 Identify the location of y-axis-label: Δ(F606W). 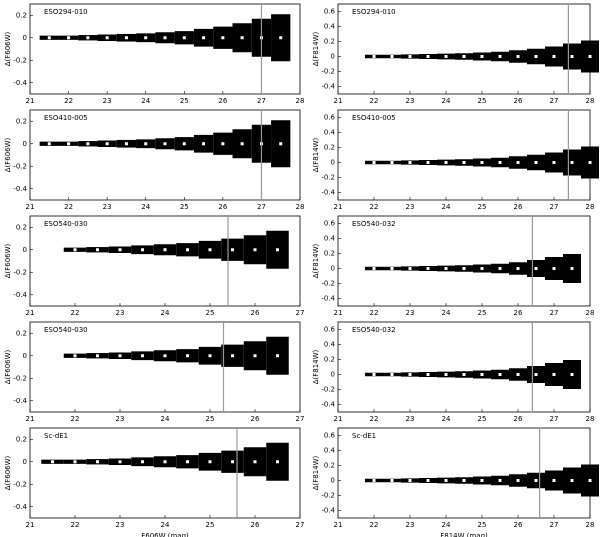
(8, 366).